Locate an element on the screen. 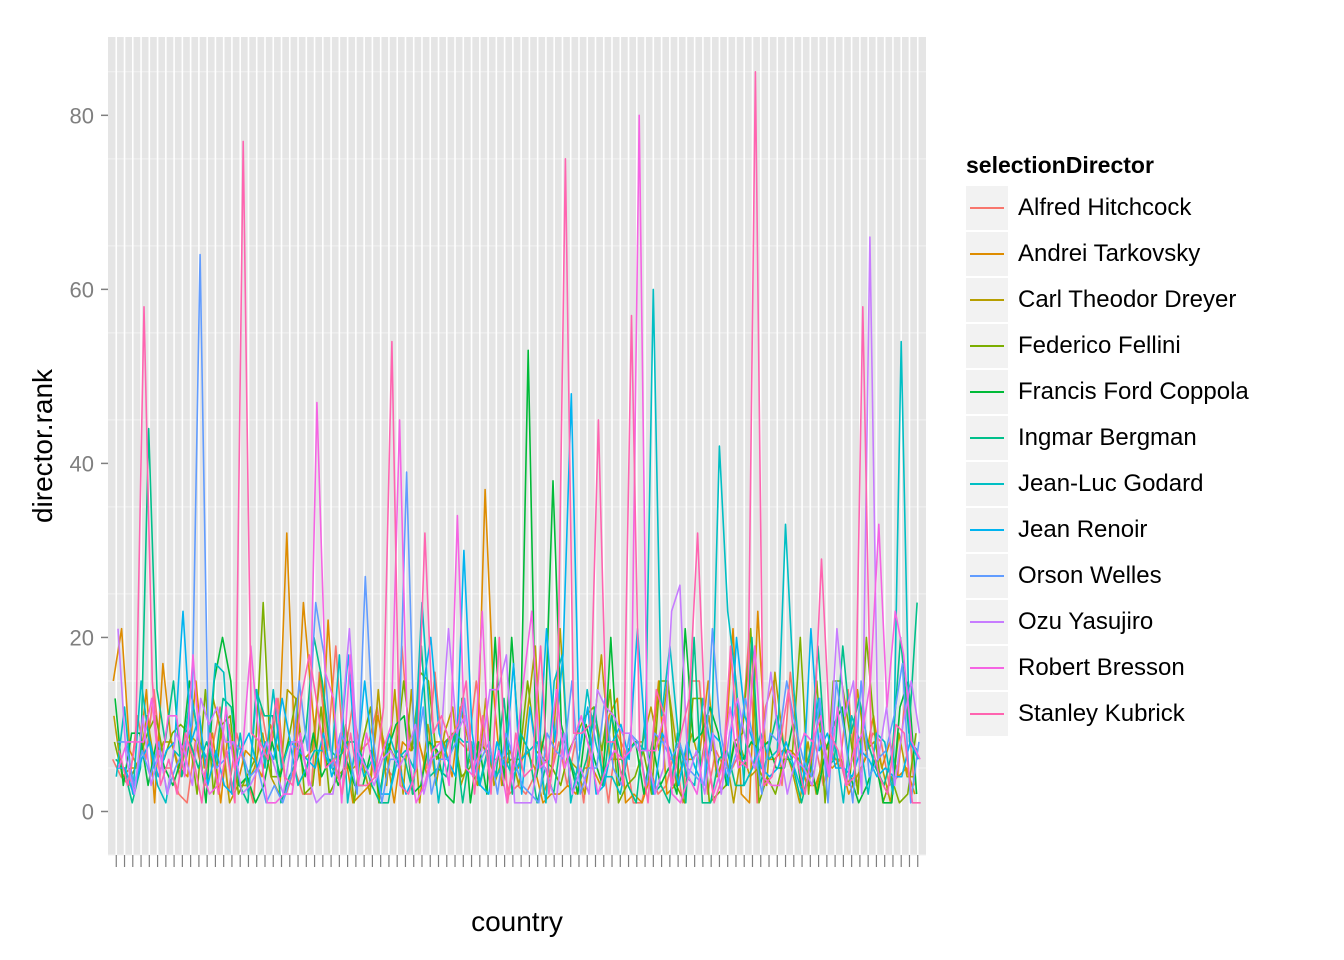  legend-label: Jean-Luc Godard is located at coordinates (1111, 483).